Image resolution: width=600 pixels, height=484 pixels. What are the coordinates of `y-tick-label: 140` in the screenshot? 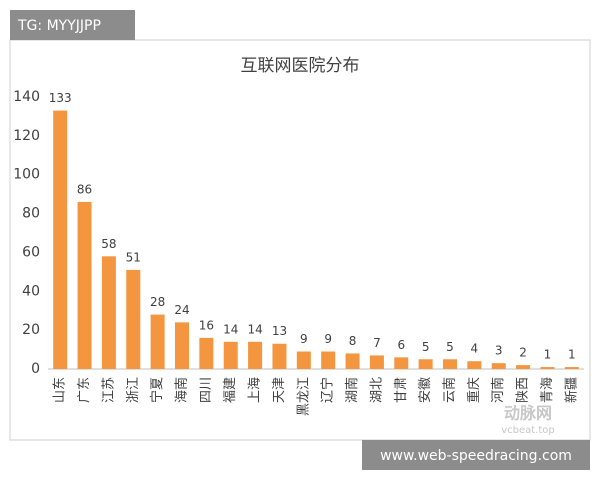 It's located at (26, 97).